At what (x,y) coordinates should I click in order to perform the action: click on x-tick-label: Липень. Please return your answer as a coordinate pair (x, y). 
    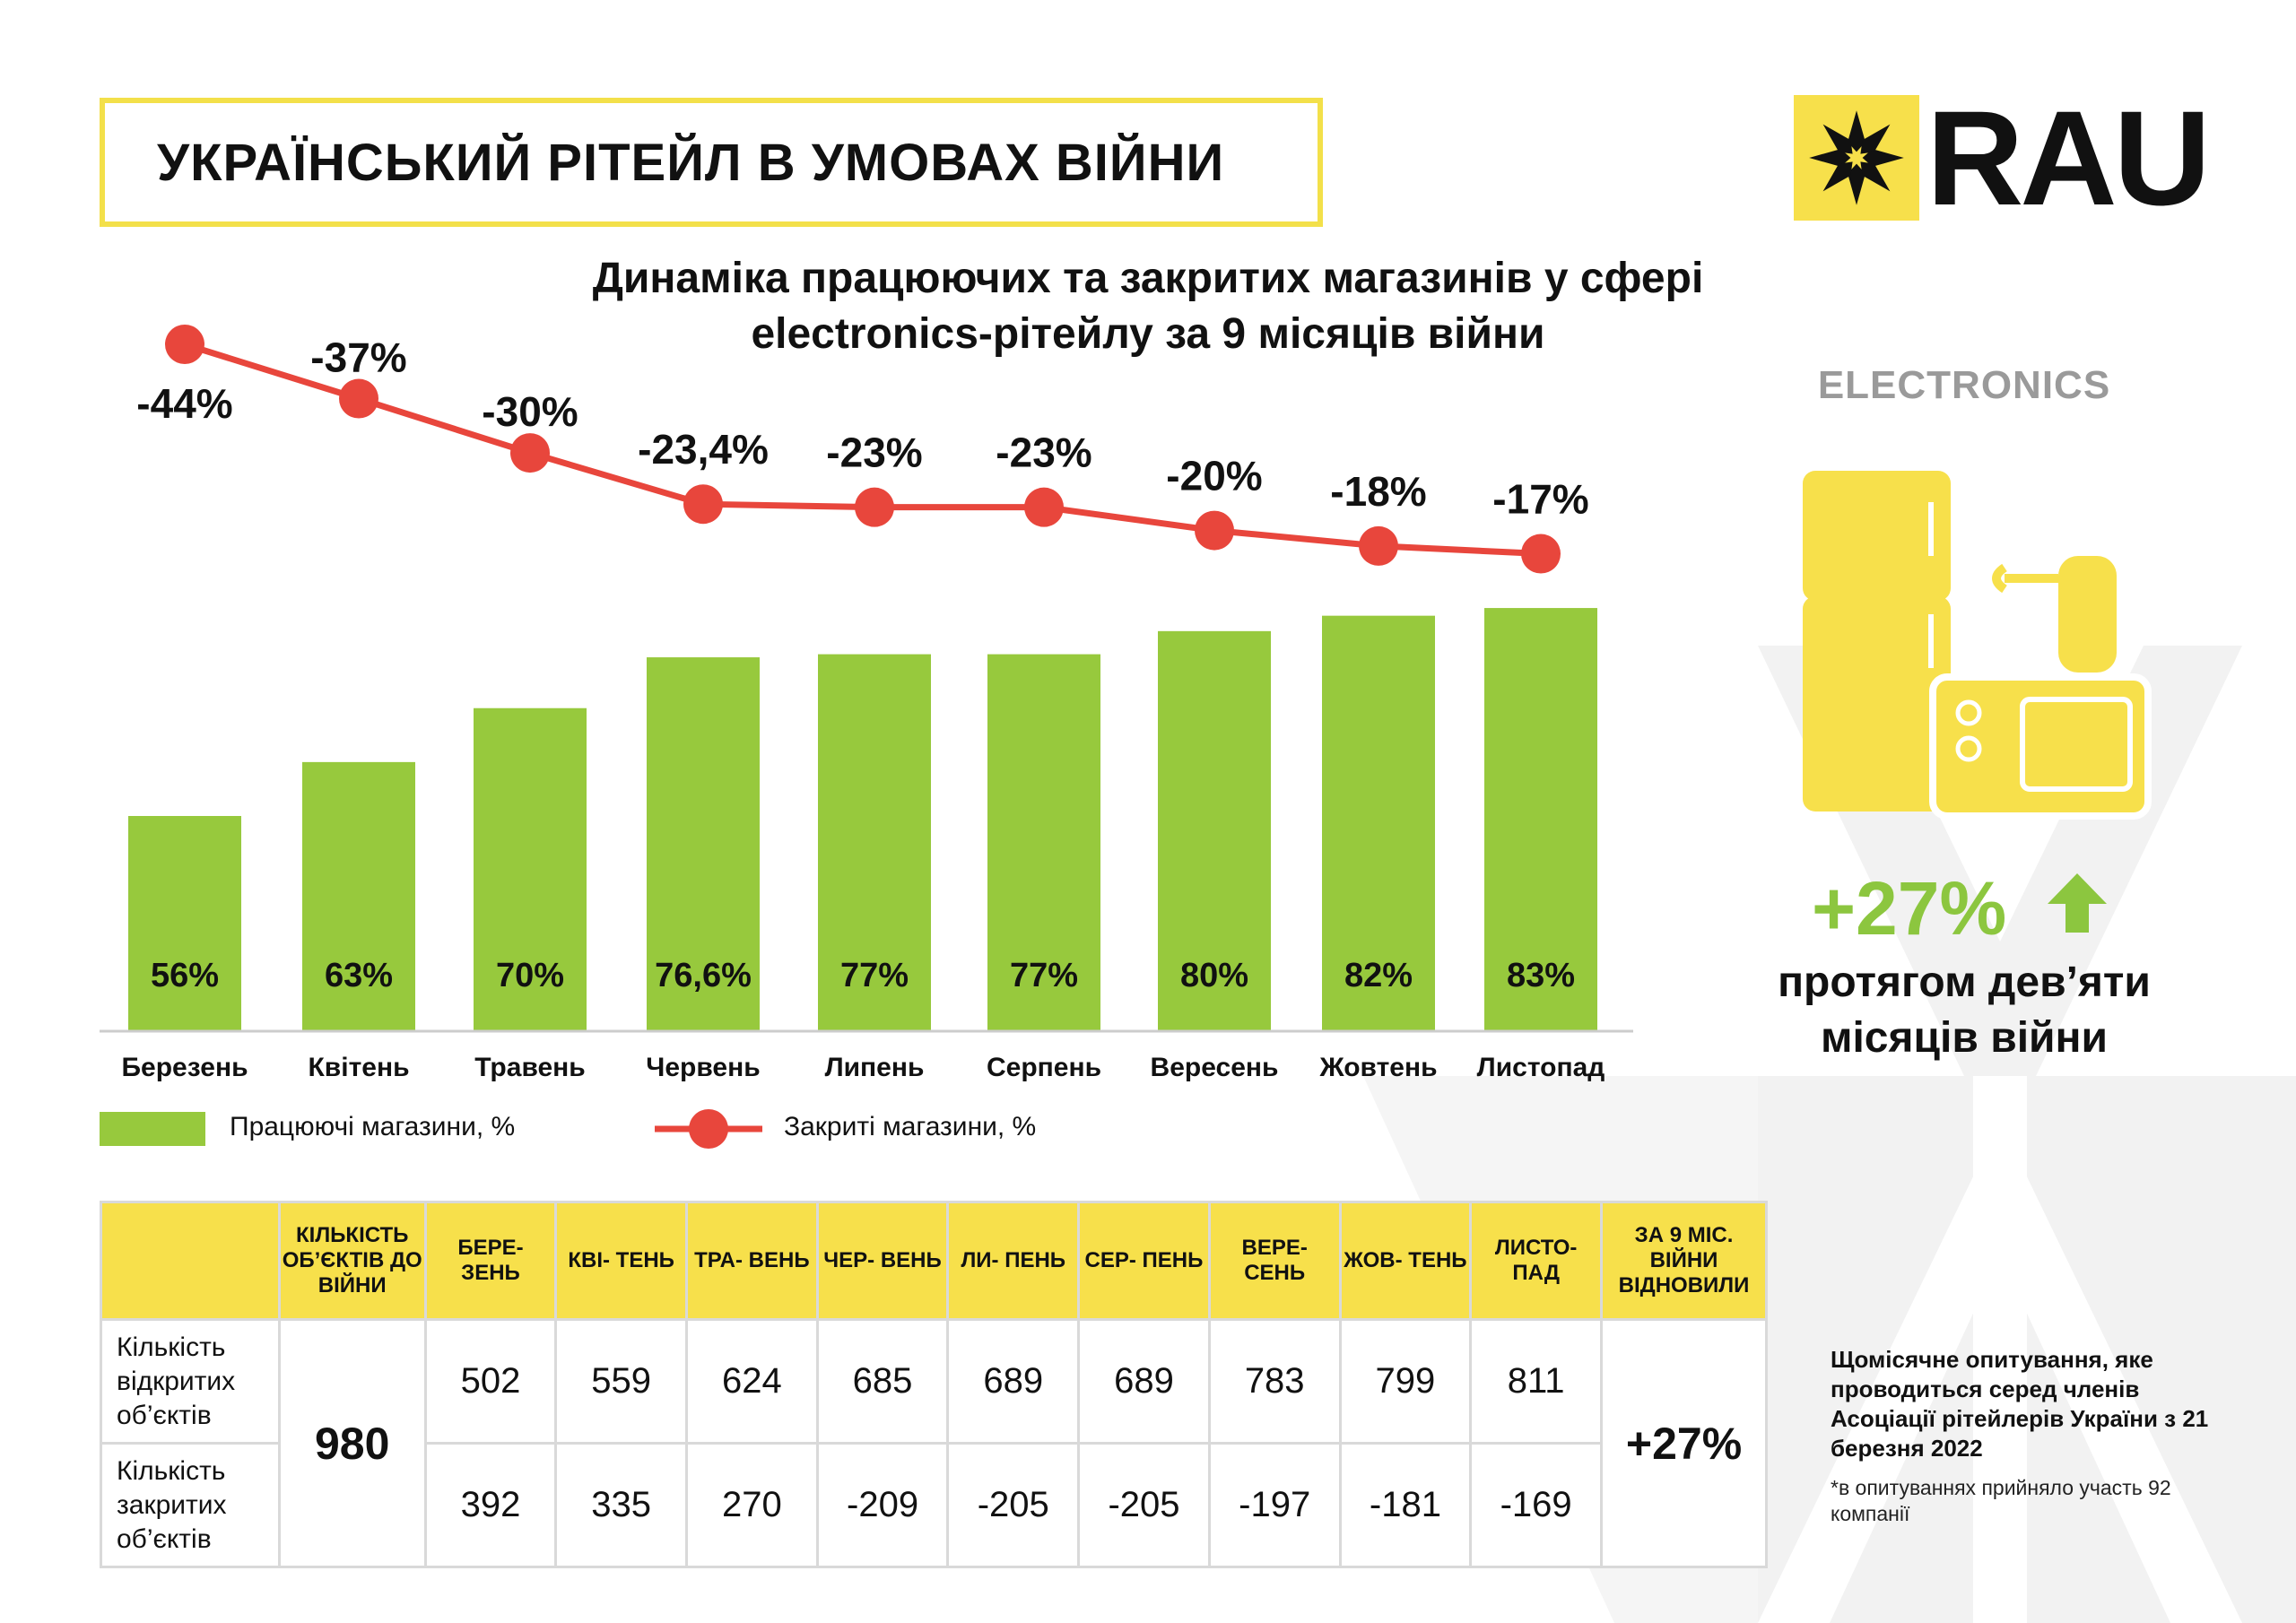
    Looking at the image, I should click on (875, 1067).